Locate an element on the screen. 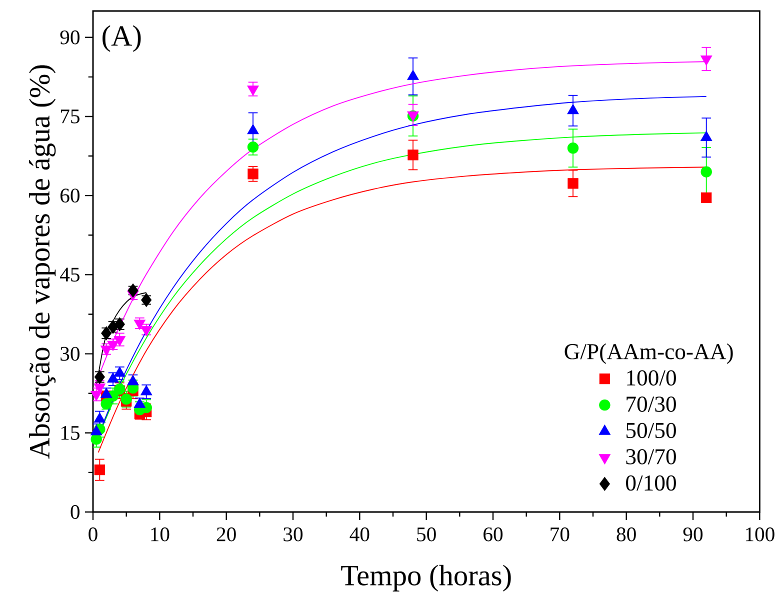 Image resolution: width=777 pixels, height=600 pixels. annotation: (A) is located at coordinates (121, 38).